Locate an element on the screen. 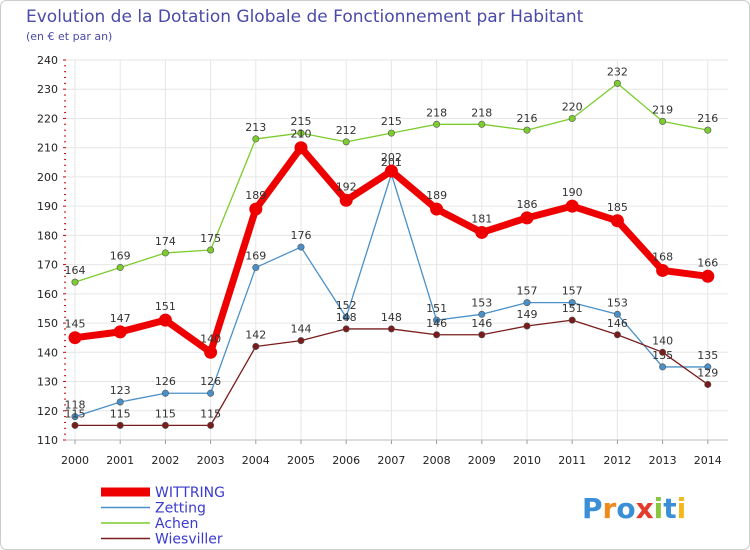 The image size is (750, 550). y-tick-label: 240 is located at coordinates (47, 60).